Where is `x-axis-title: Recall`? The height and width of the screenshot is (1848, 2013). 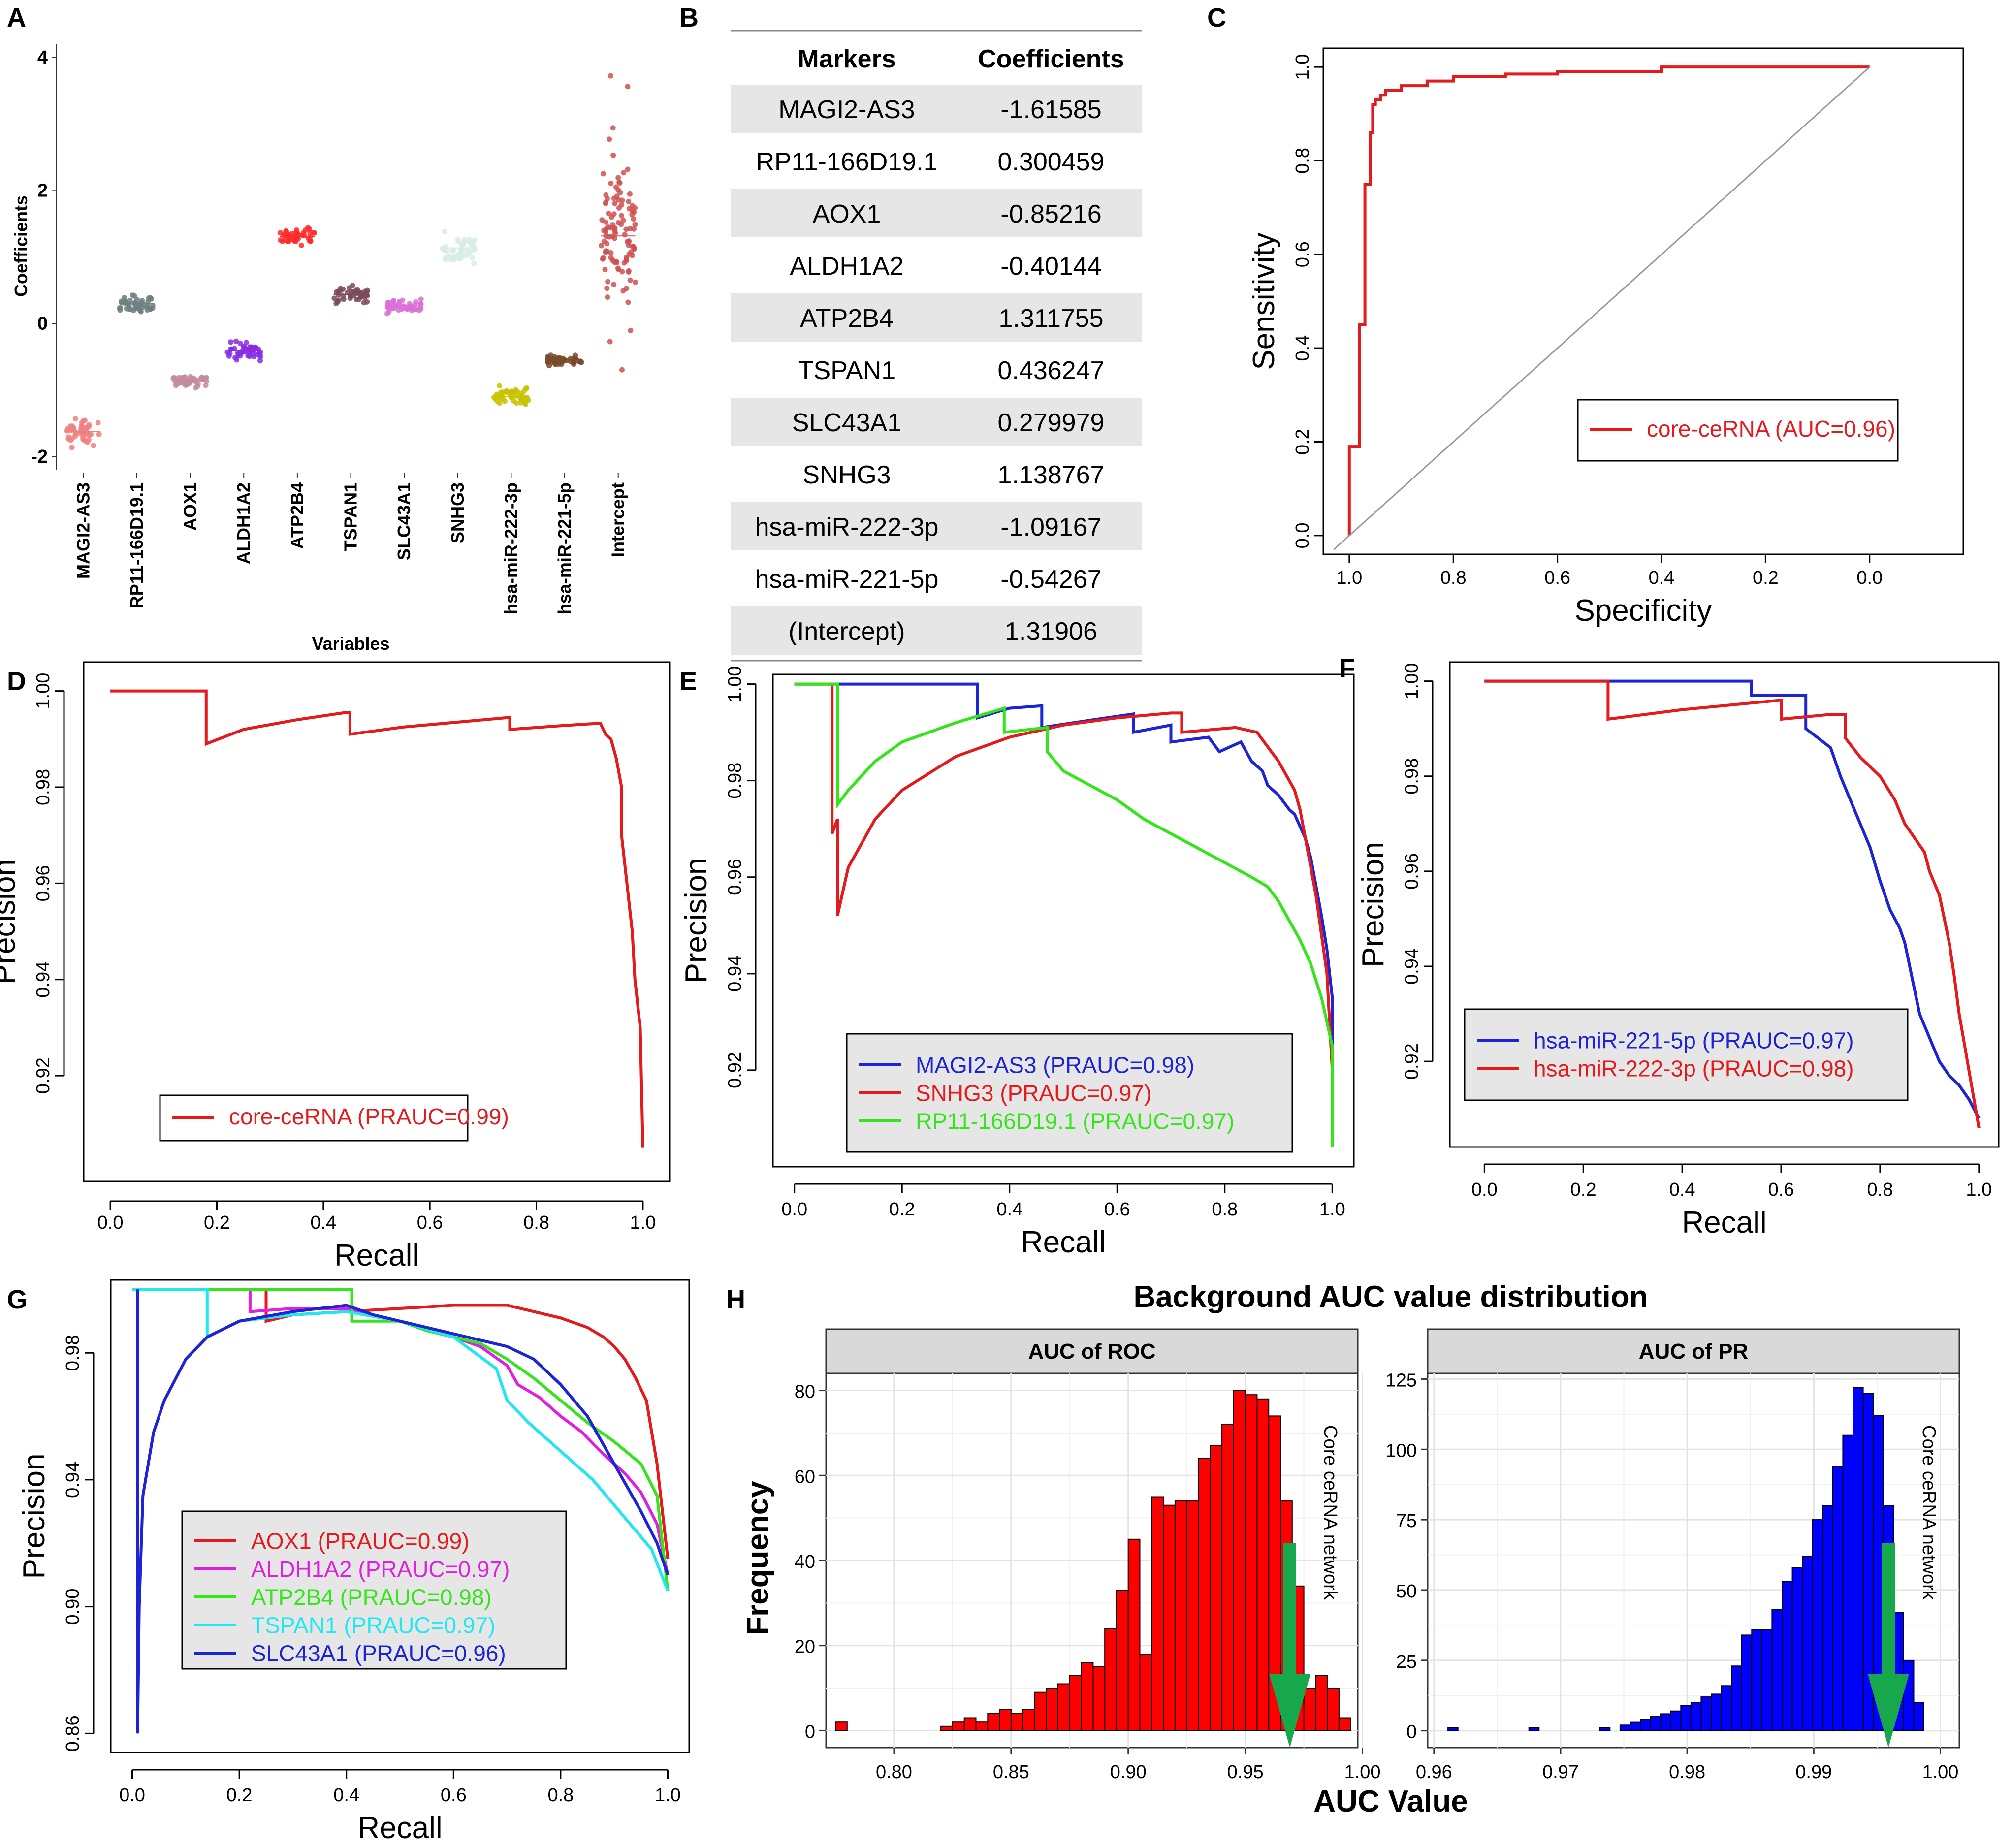
x-axis-title: Recall is located at coordinates (399, 1828).